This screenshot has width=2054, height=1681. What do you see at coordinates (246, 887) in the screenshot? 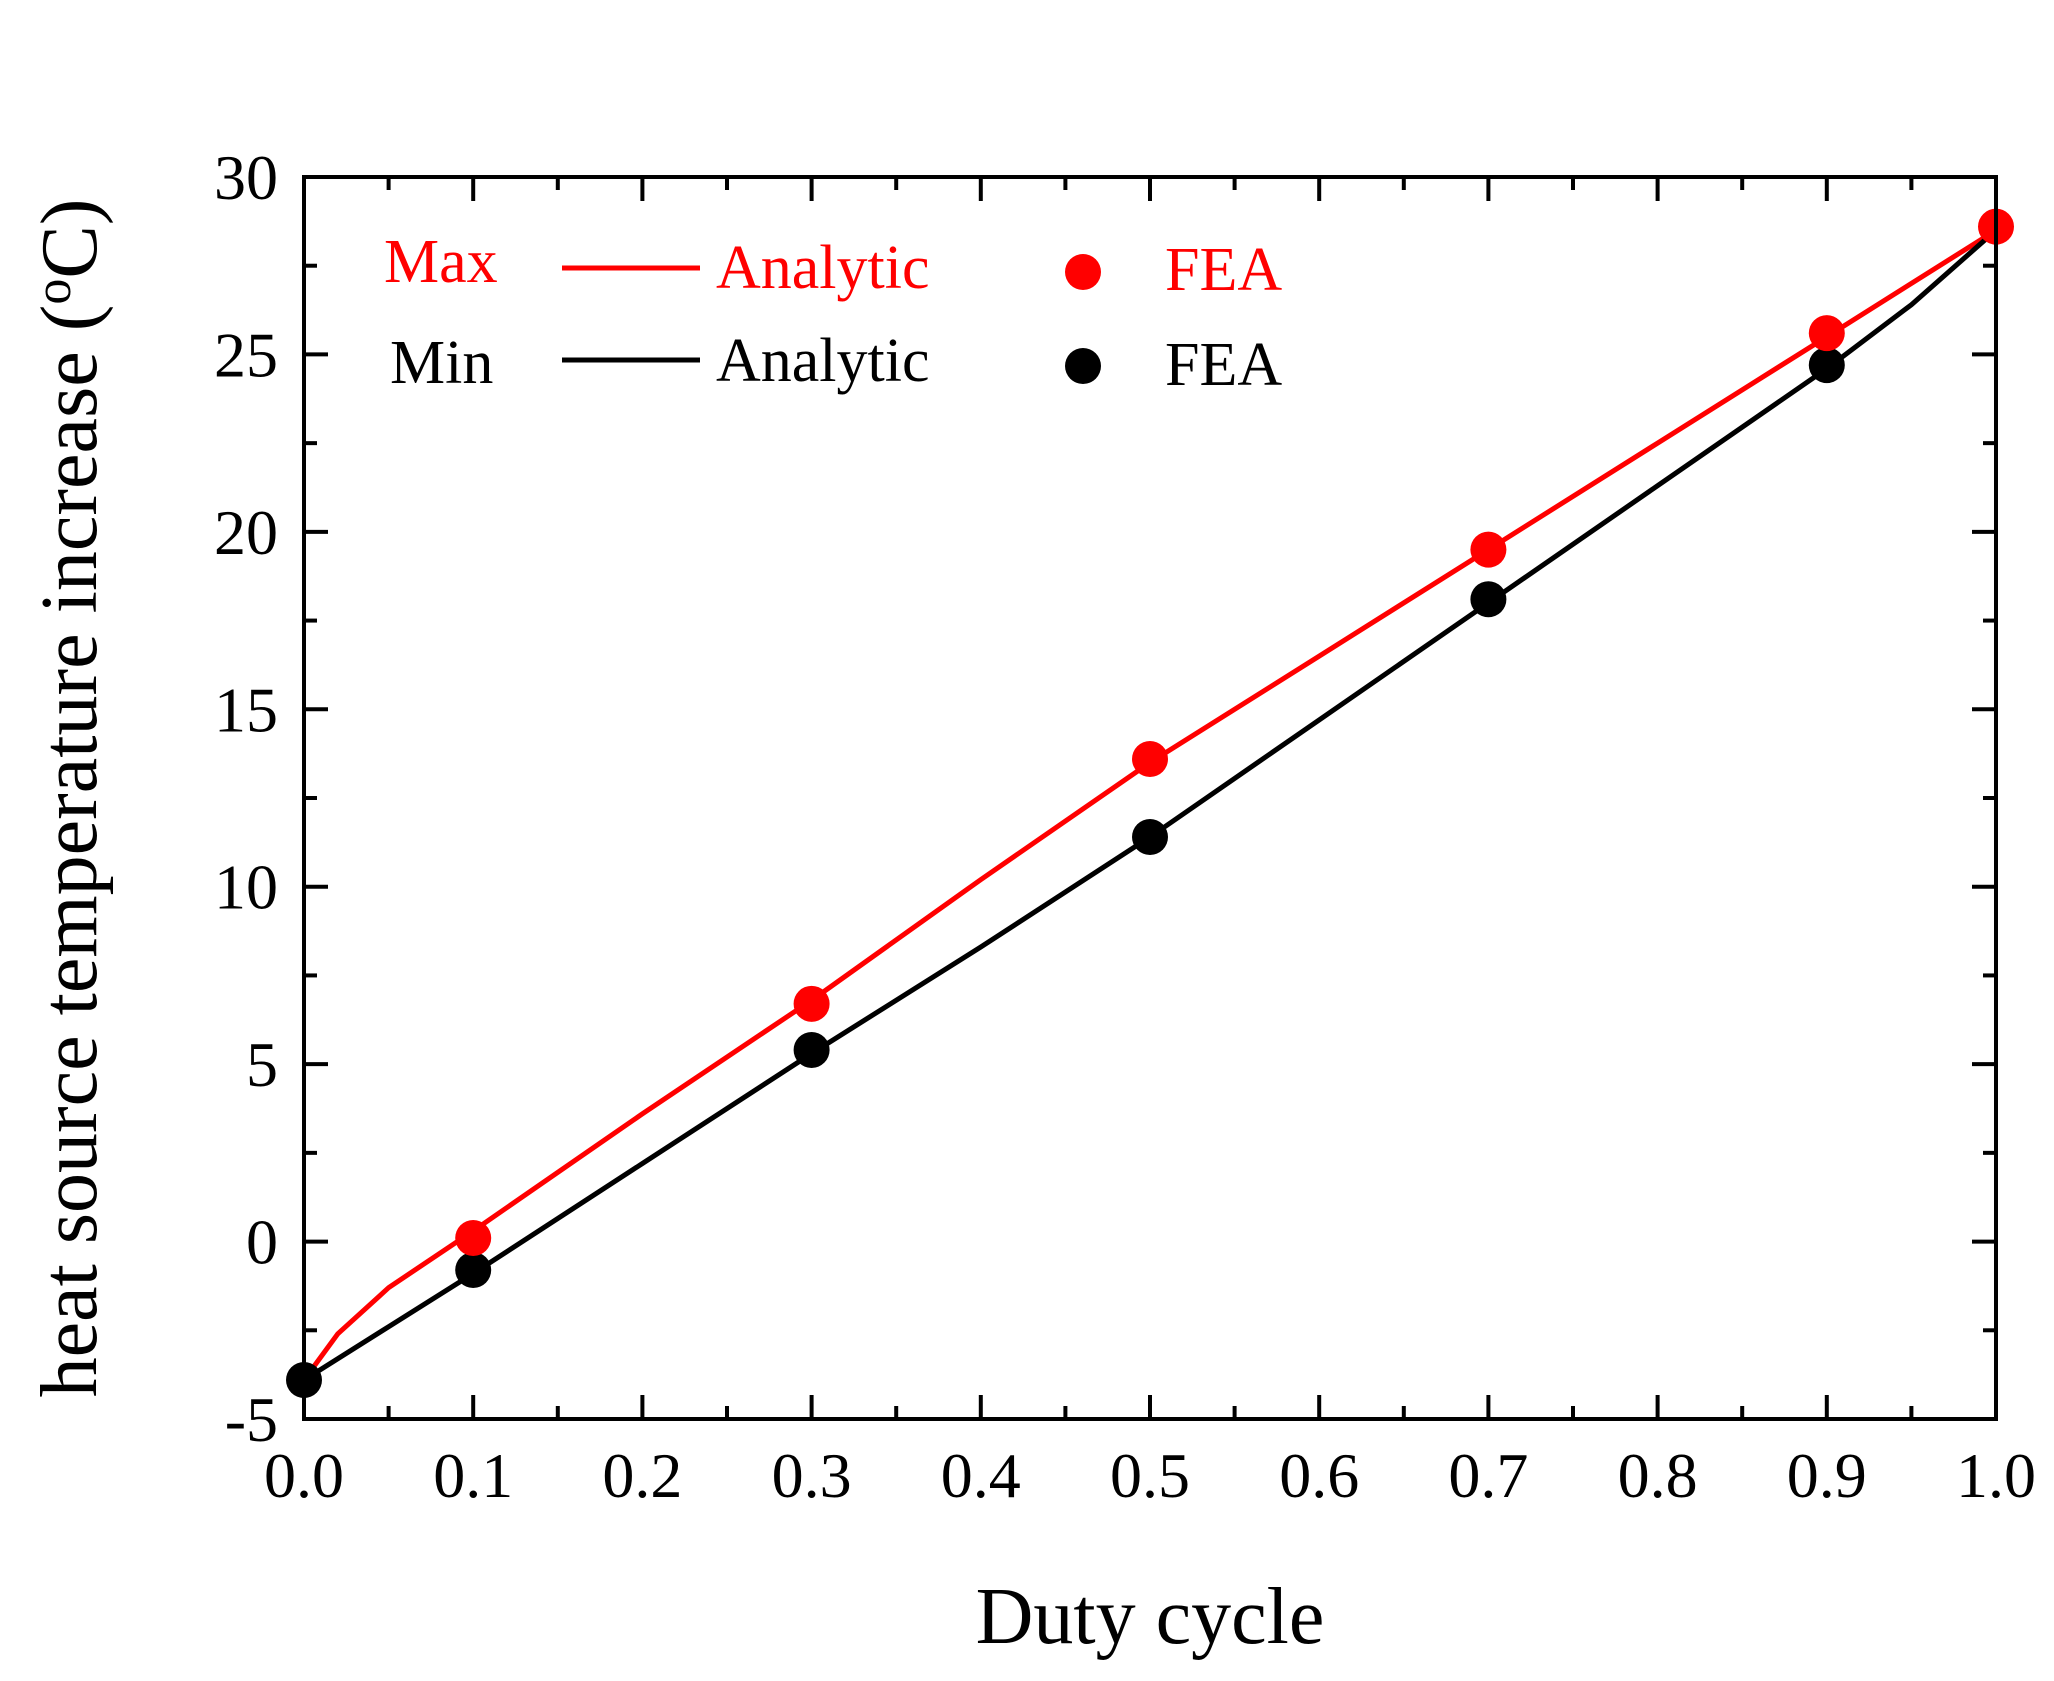
I see `y-tick-label: 10` at bounding box center [246, 887].